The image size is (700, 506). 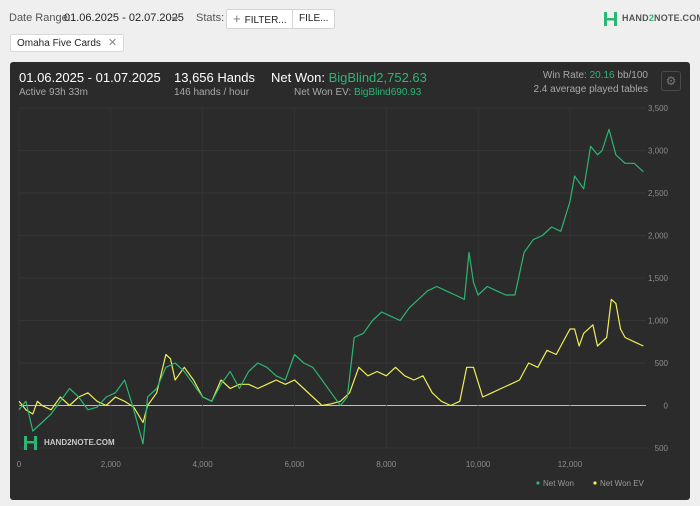 What do you see at coordinates (602, 75) in the screenshot?
I see `win-rate-value: 20.16` at bounding box center [602, 75].